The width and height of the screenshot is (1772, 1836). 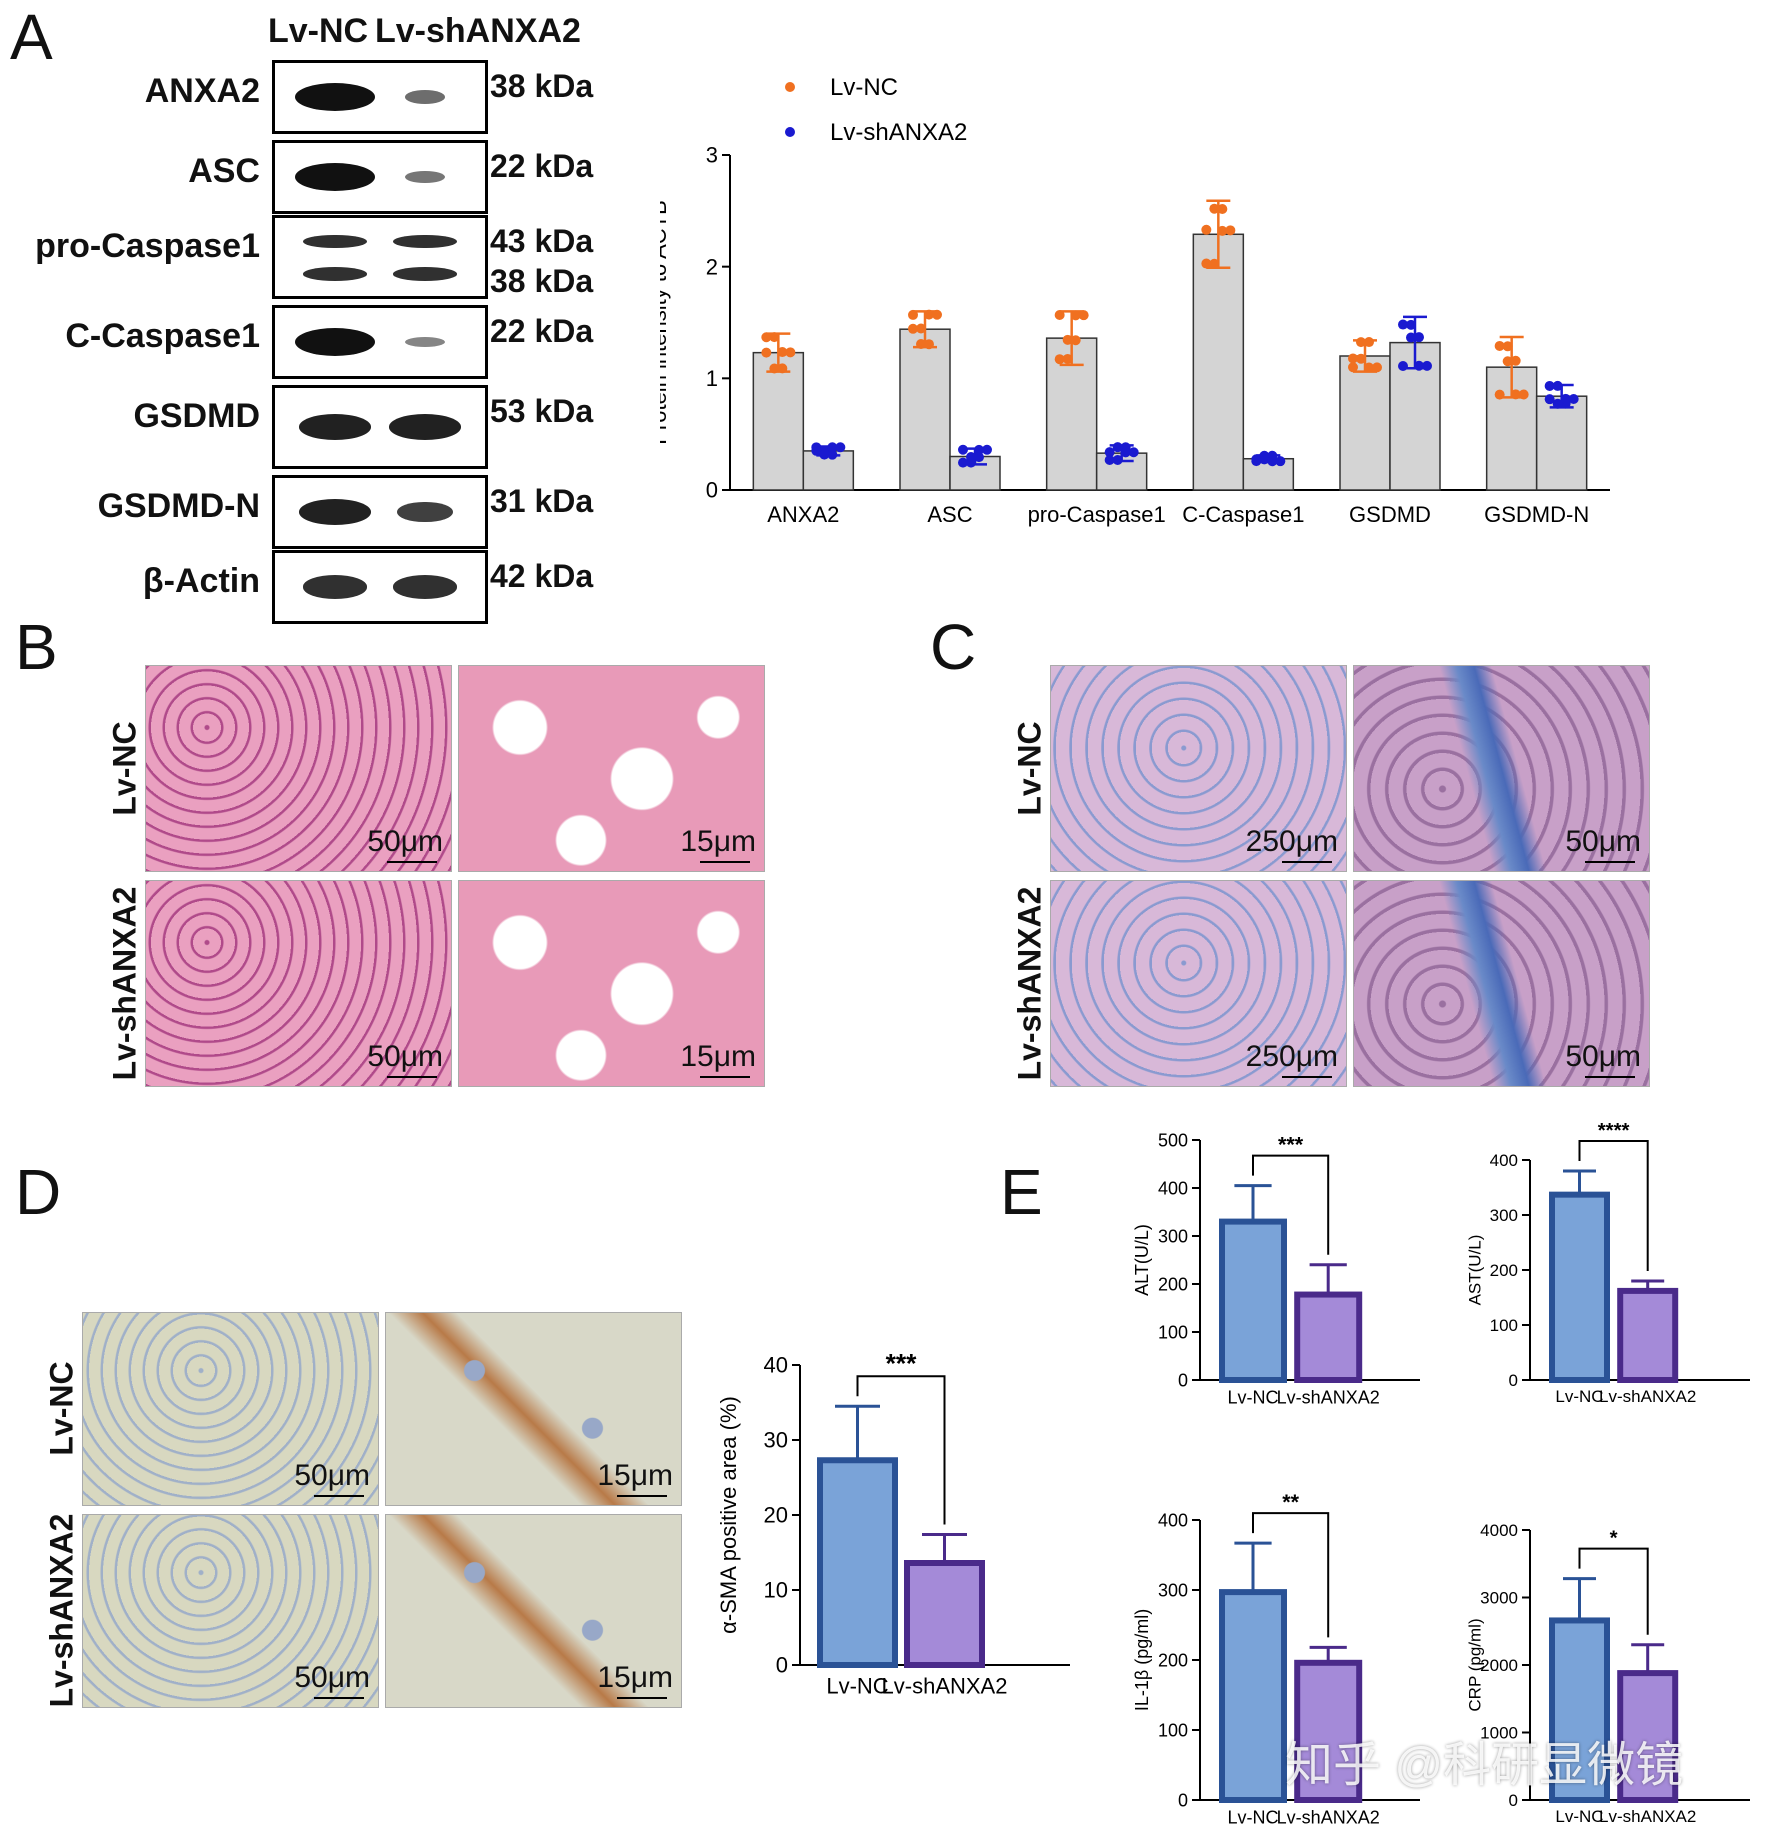 What do you see at coordinates (782, 1665) in the screenshot?
I see `chart-d-ytick-label-0: 0` at bounding box center [782, 1665].